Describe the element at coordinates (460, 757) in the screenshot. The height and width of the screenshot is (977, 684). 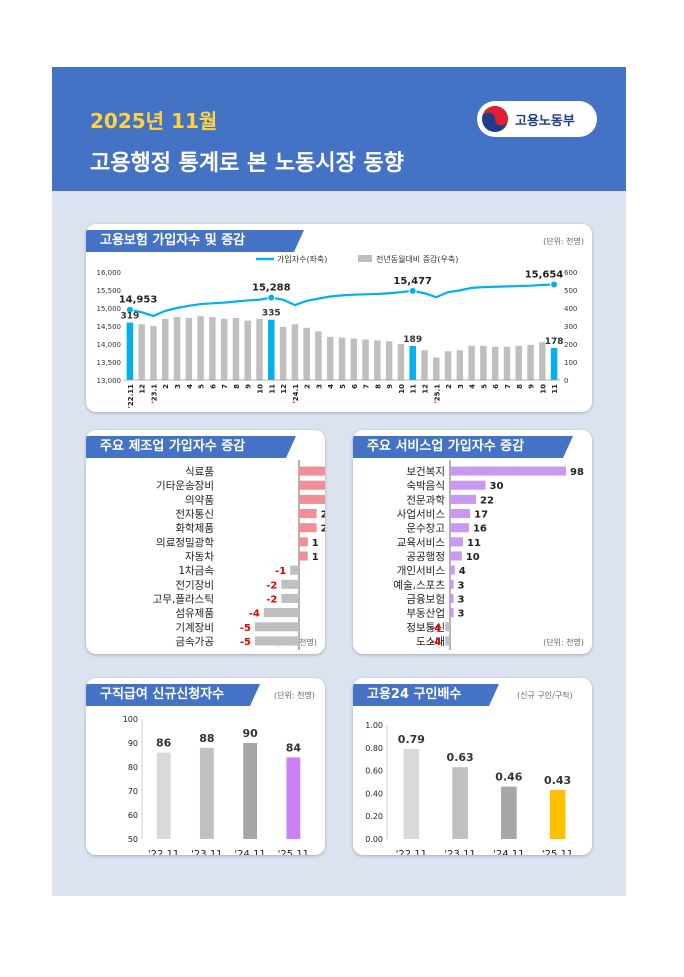
I see `value-label: 0.63` at that location.